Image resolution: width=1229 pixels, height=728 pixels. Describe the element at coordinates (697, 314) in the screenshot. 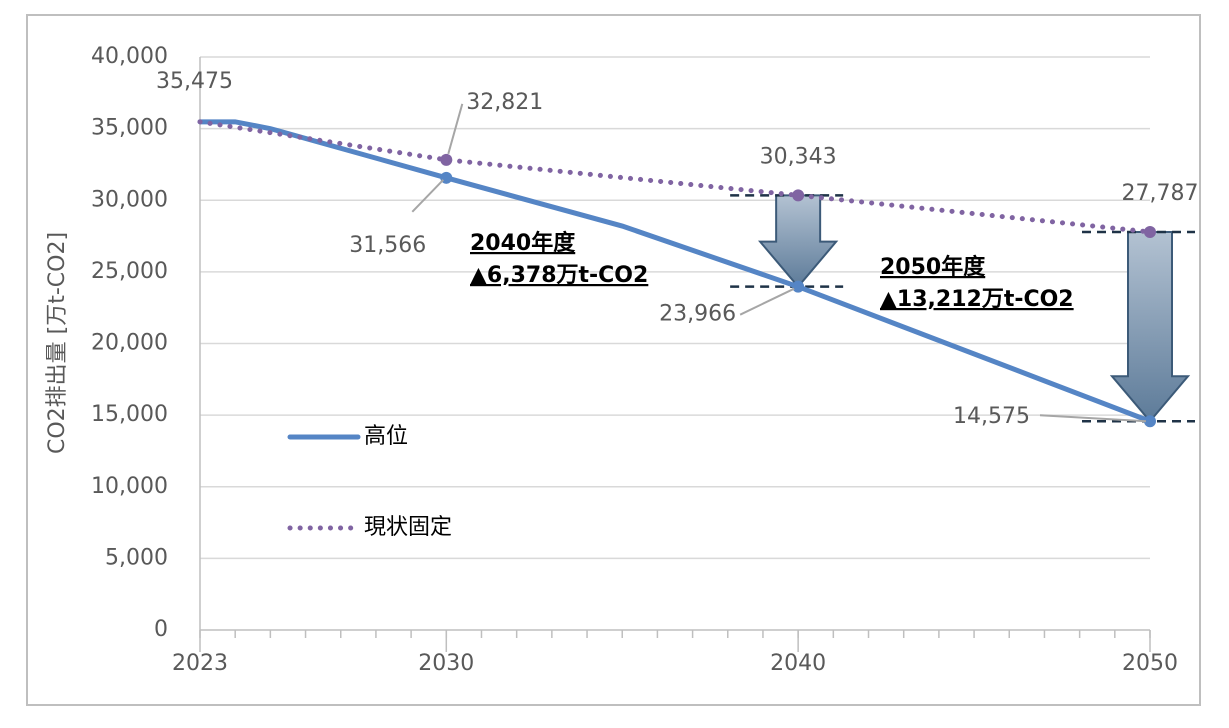

I see `data-label: 23,966` at that location.